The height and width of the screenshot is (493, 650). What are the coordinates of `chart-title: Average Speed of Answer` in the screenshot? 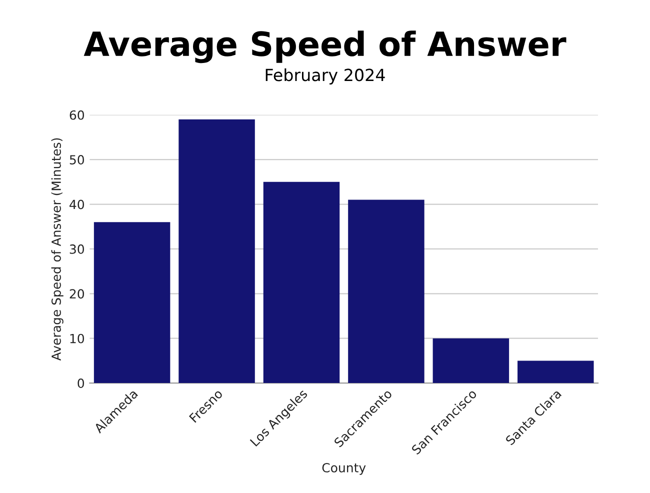 It's located at (325, 47).